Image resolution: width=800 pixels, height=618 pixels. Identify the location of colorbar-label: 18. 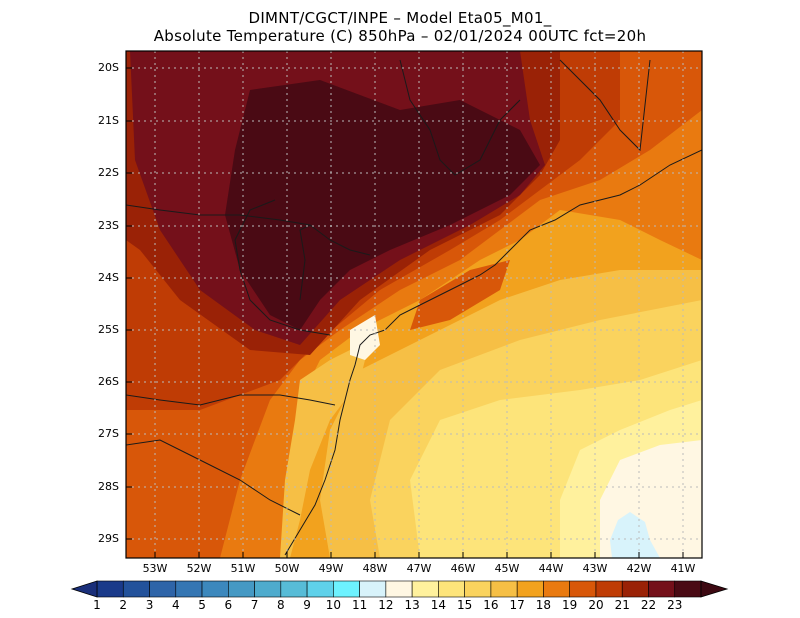
(543, 605).